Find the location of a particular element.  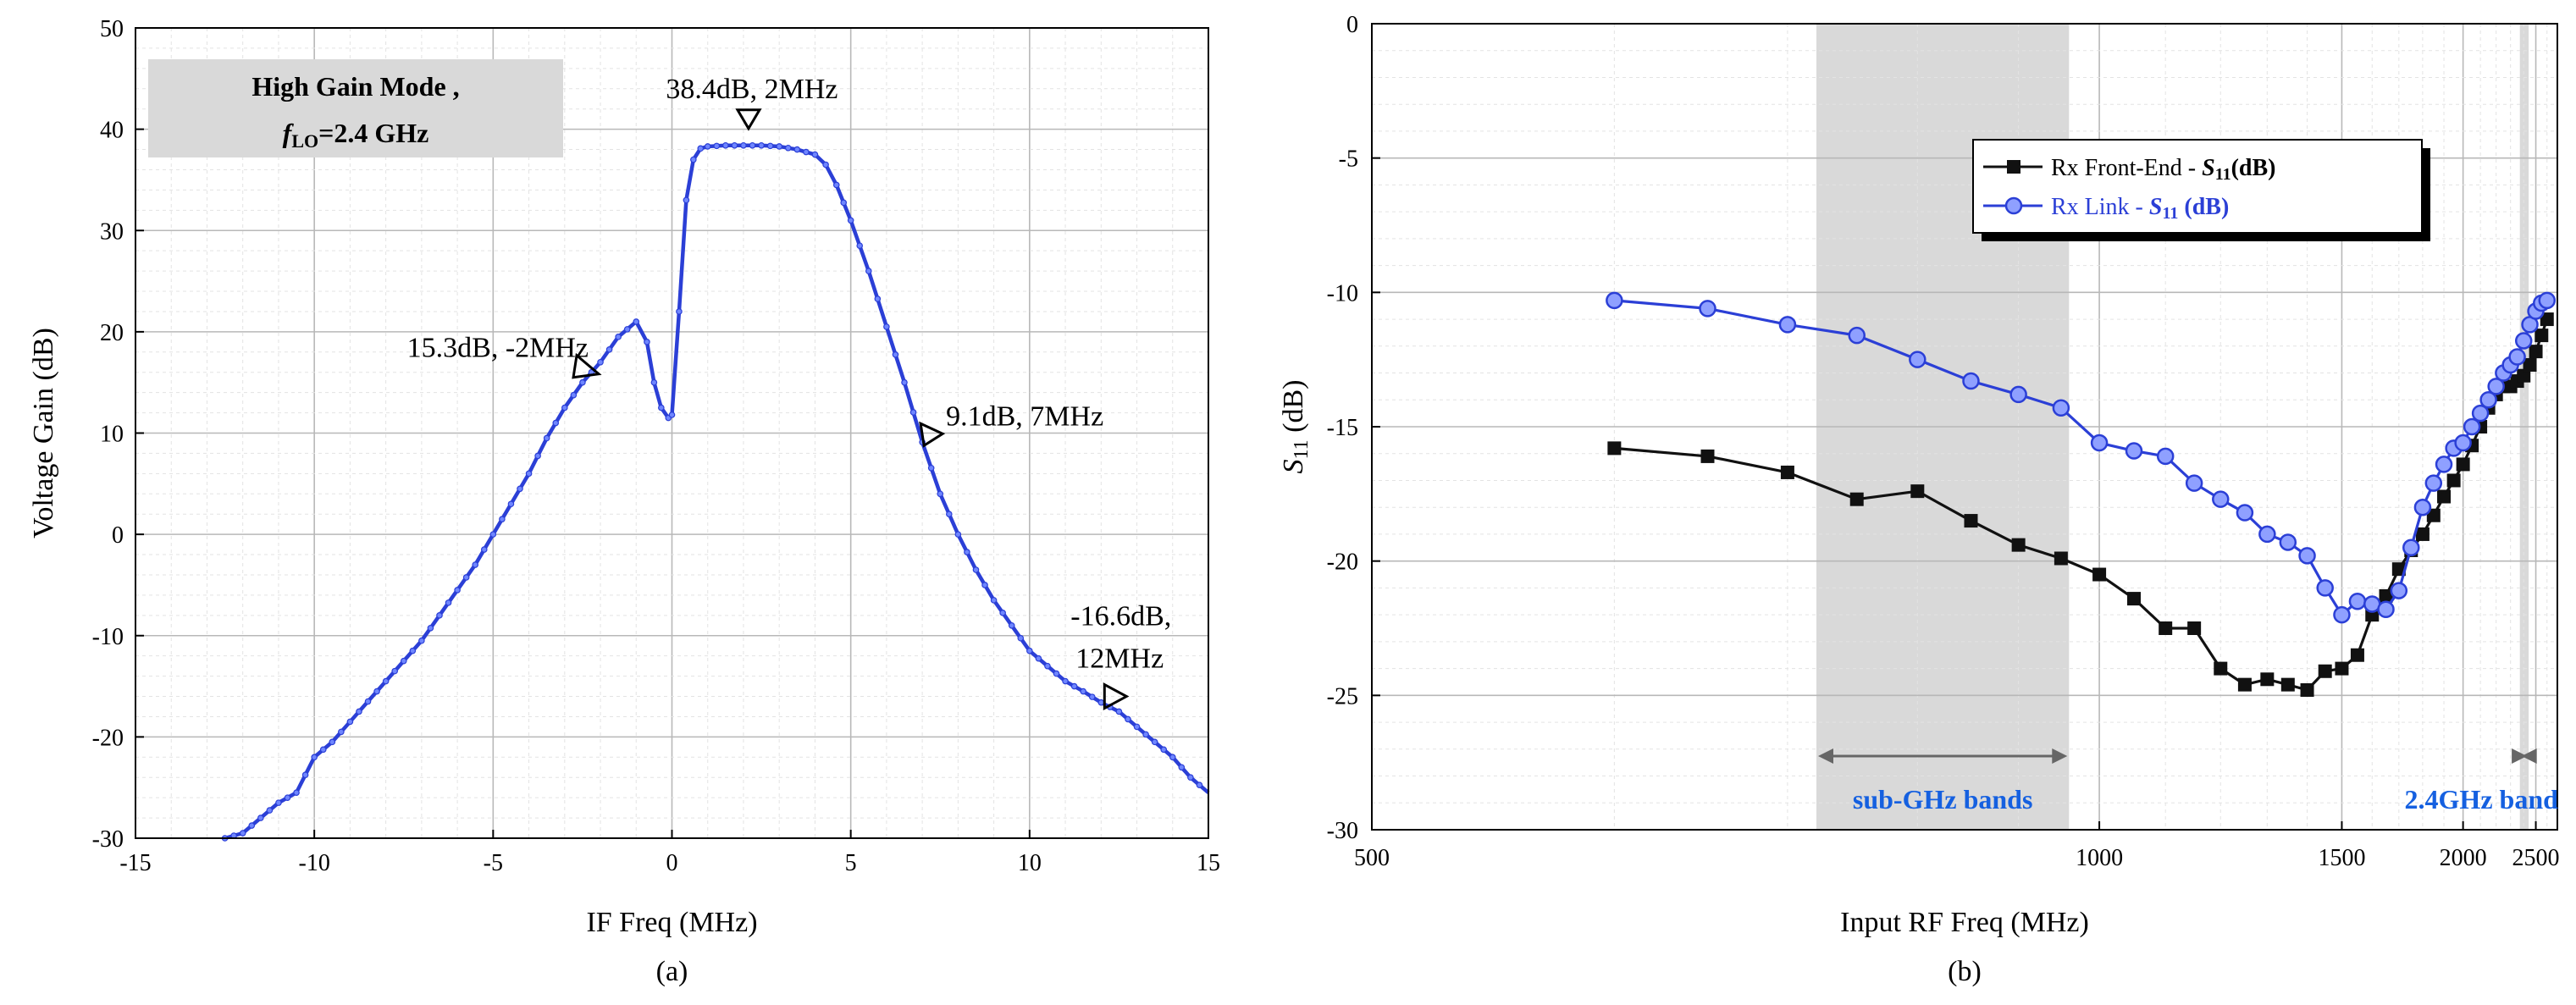

y-tick-label: 50 is located at coordinates (112, 29).